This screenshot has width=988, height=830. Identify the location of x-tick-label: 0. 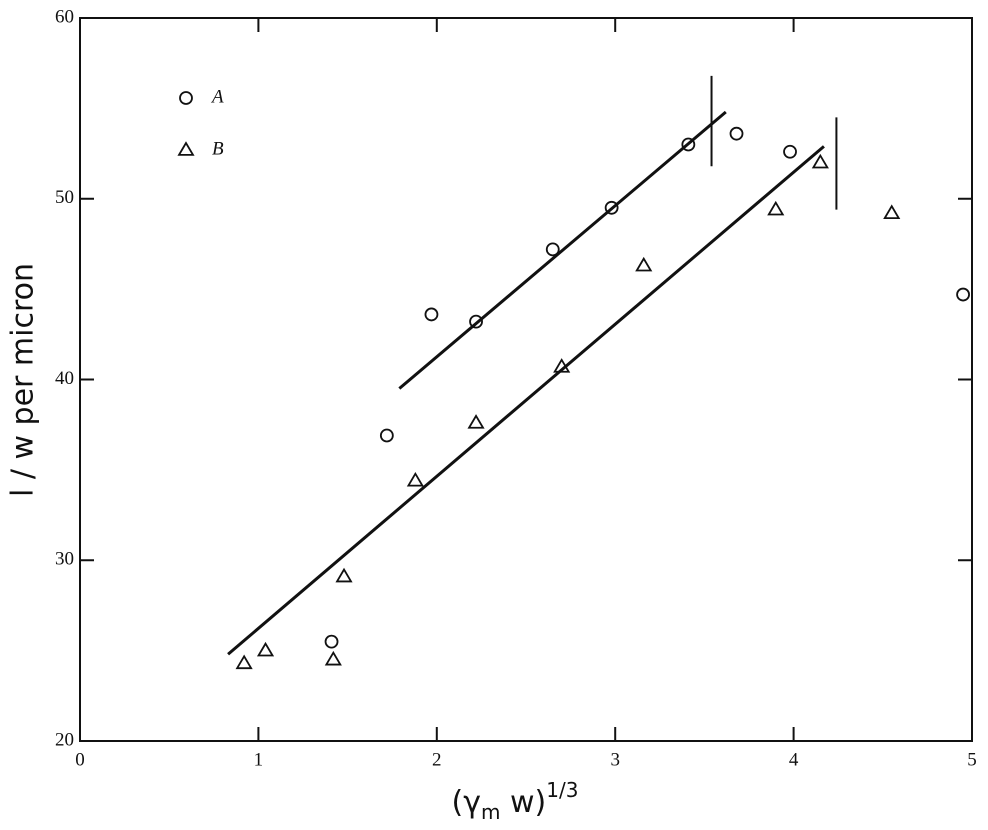
(80, 759).